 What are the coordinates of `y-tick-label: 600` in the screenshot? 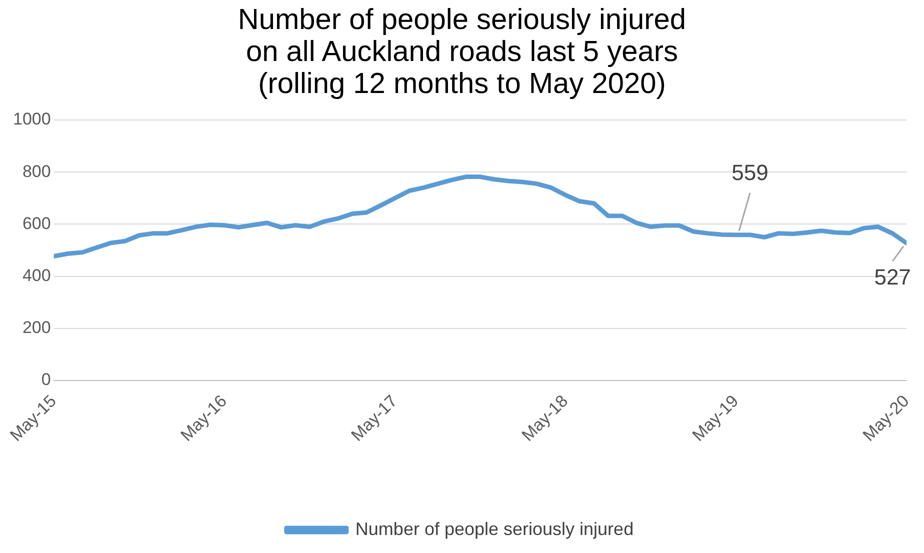 It's located at (36, 223).